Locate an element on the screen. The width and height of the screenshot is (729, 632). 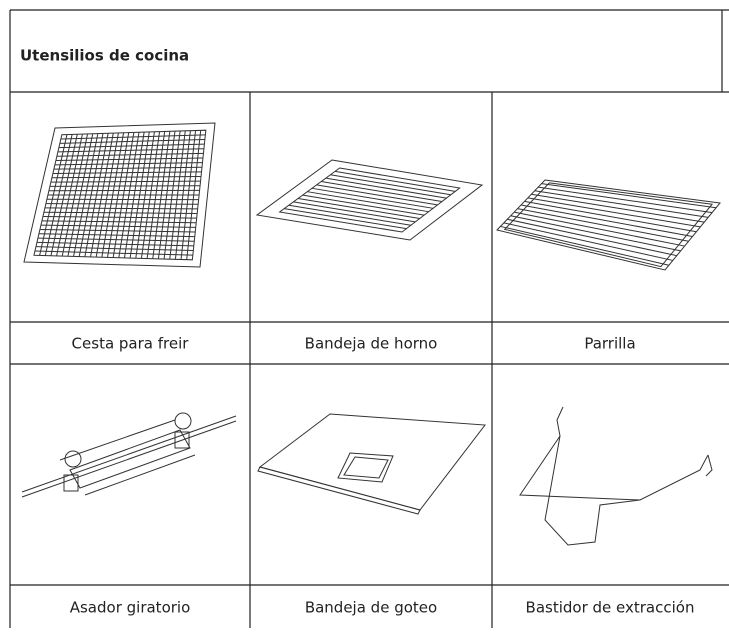
item-label: Cesta para freir is located at coordinates (131, 344).